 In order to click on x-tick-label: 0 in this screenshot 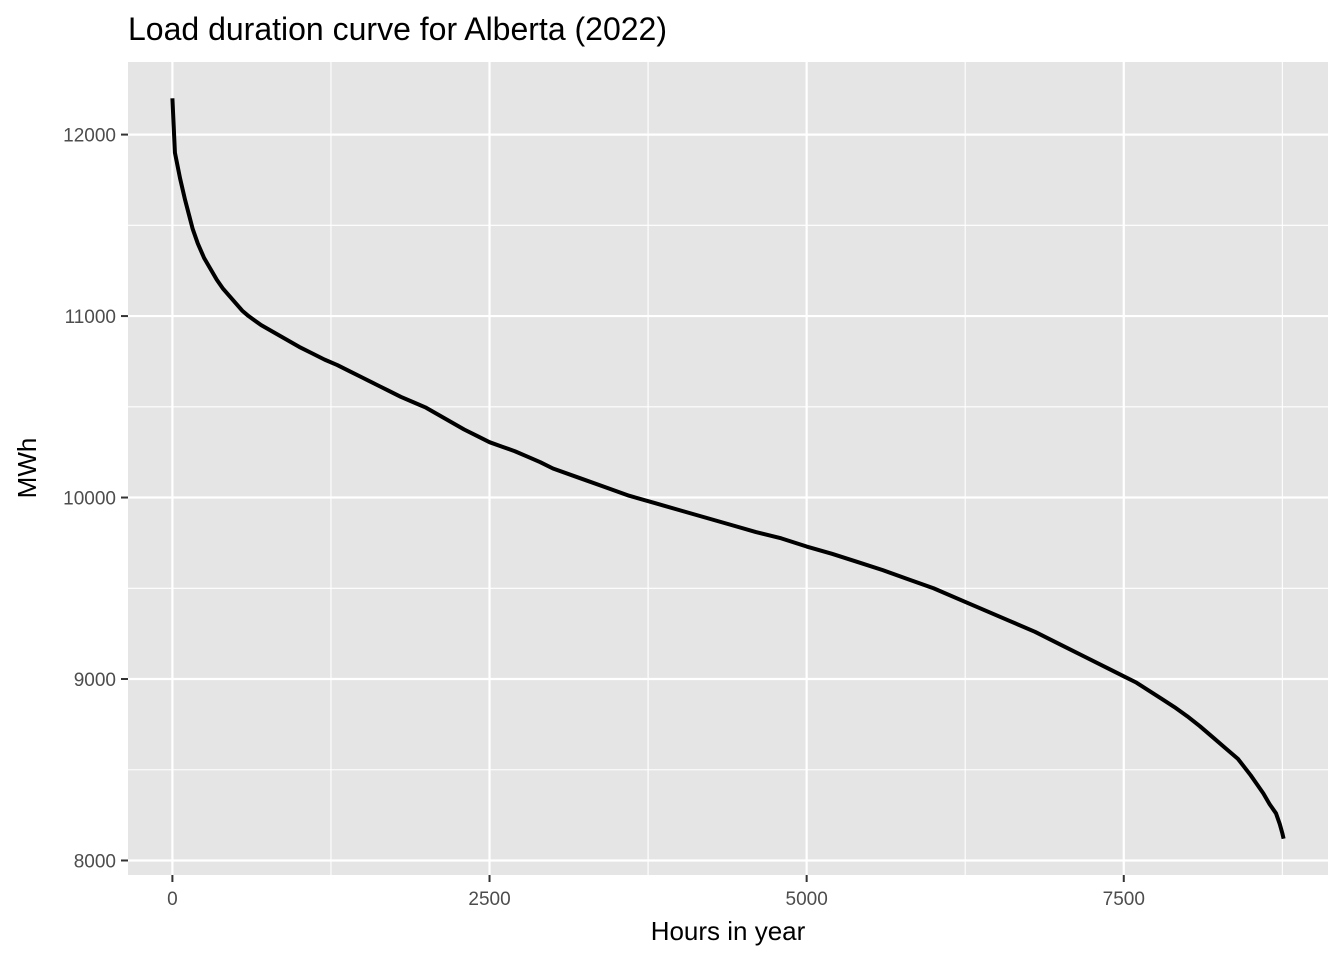, I will do `click(172, 899)`.